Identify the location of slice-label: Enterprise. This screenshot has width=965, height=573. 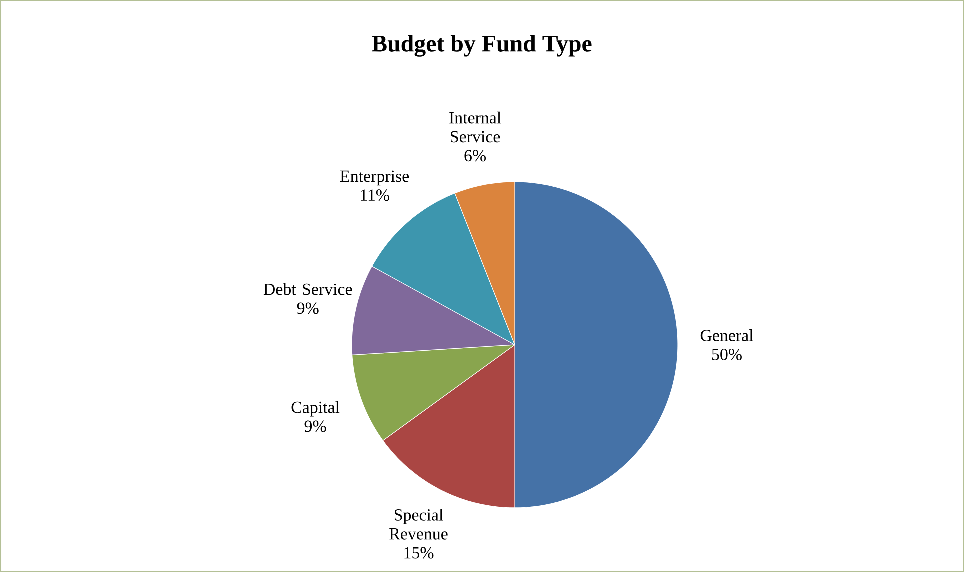
(375, 178).